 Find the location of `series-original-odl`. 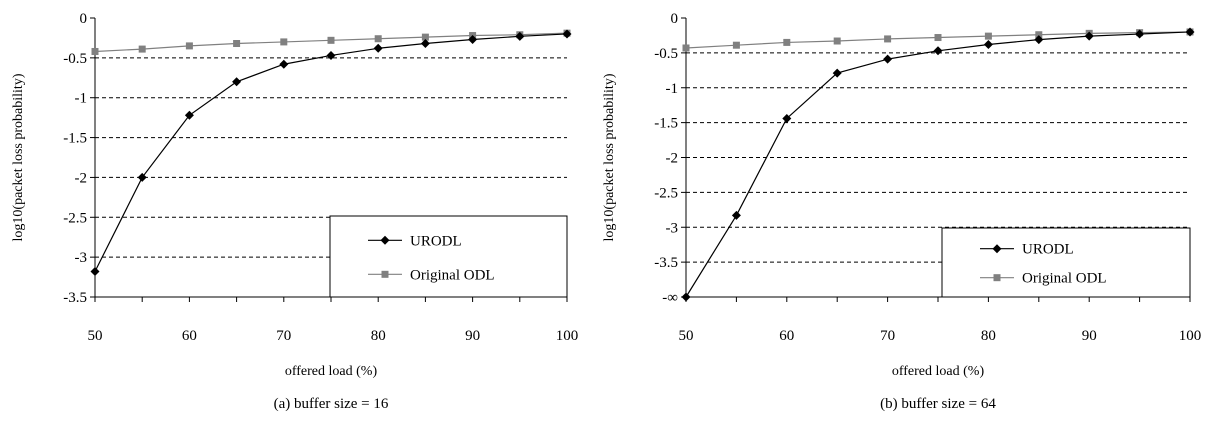

series-original-odl is located at coordinates (938, 40).